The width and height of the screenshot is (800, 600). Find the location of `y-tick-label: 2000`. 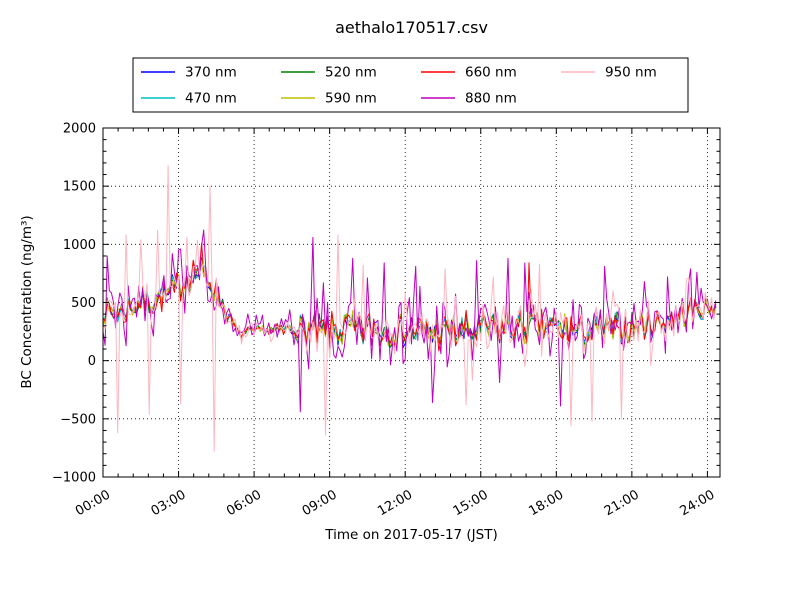

y-tick-label: 2000 is located at coordinates (79, 129).